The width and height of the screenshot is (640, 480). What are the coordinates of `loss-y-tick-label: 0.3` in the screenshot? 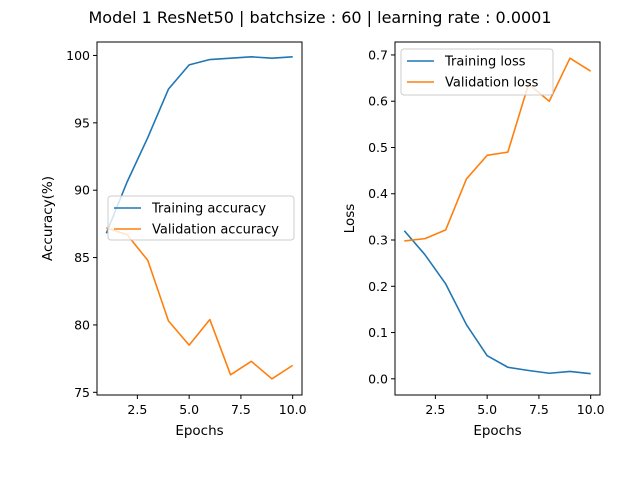 It's located at (378, 240).